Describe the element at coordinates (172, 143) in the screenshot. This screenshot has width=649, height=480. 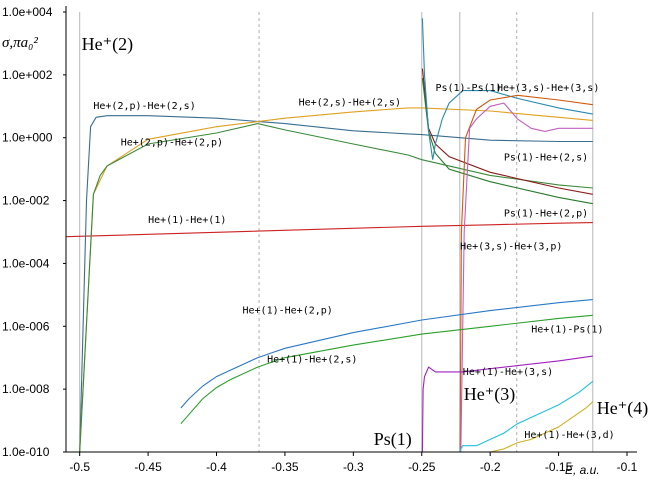
I see `annotation-he-2-p-he-2-p: He+(2,p)-He+(2,p)` at that location.